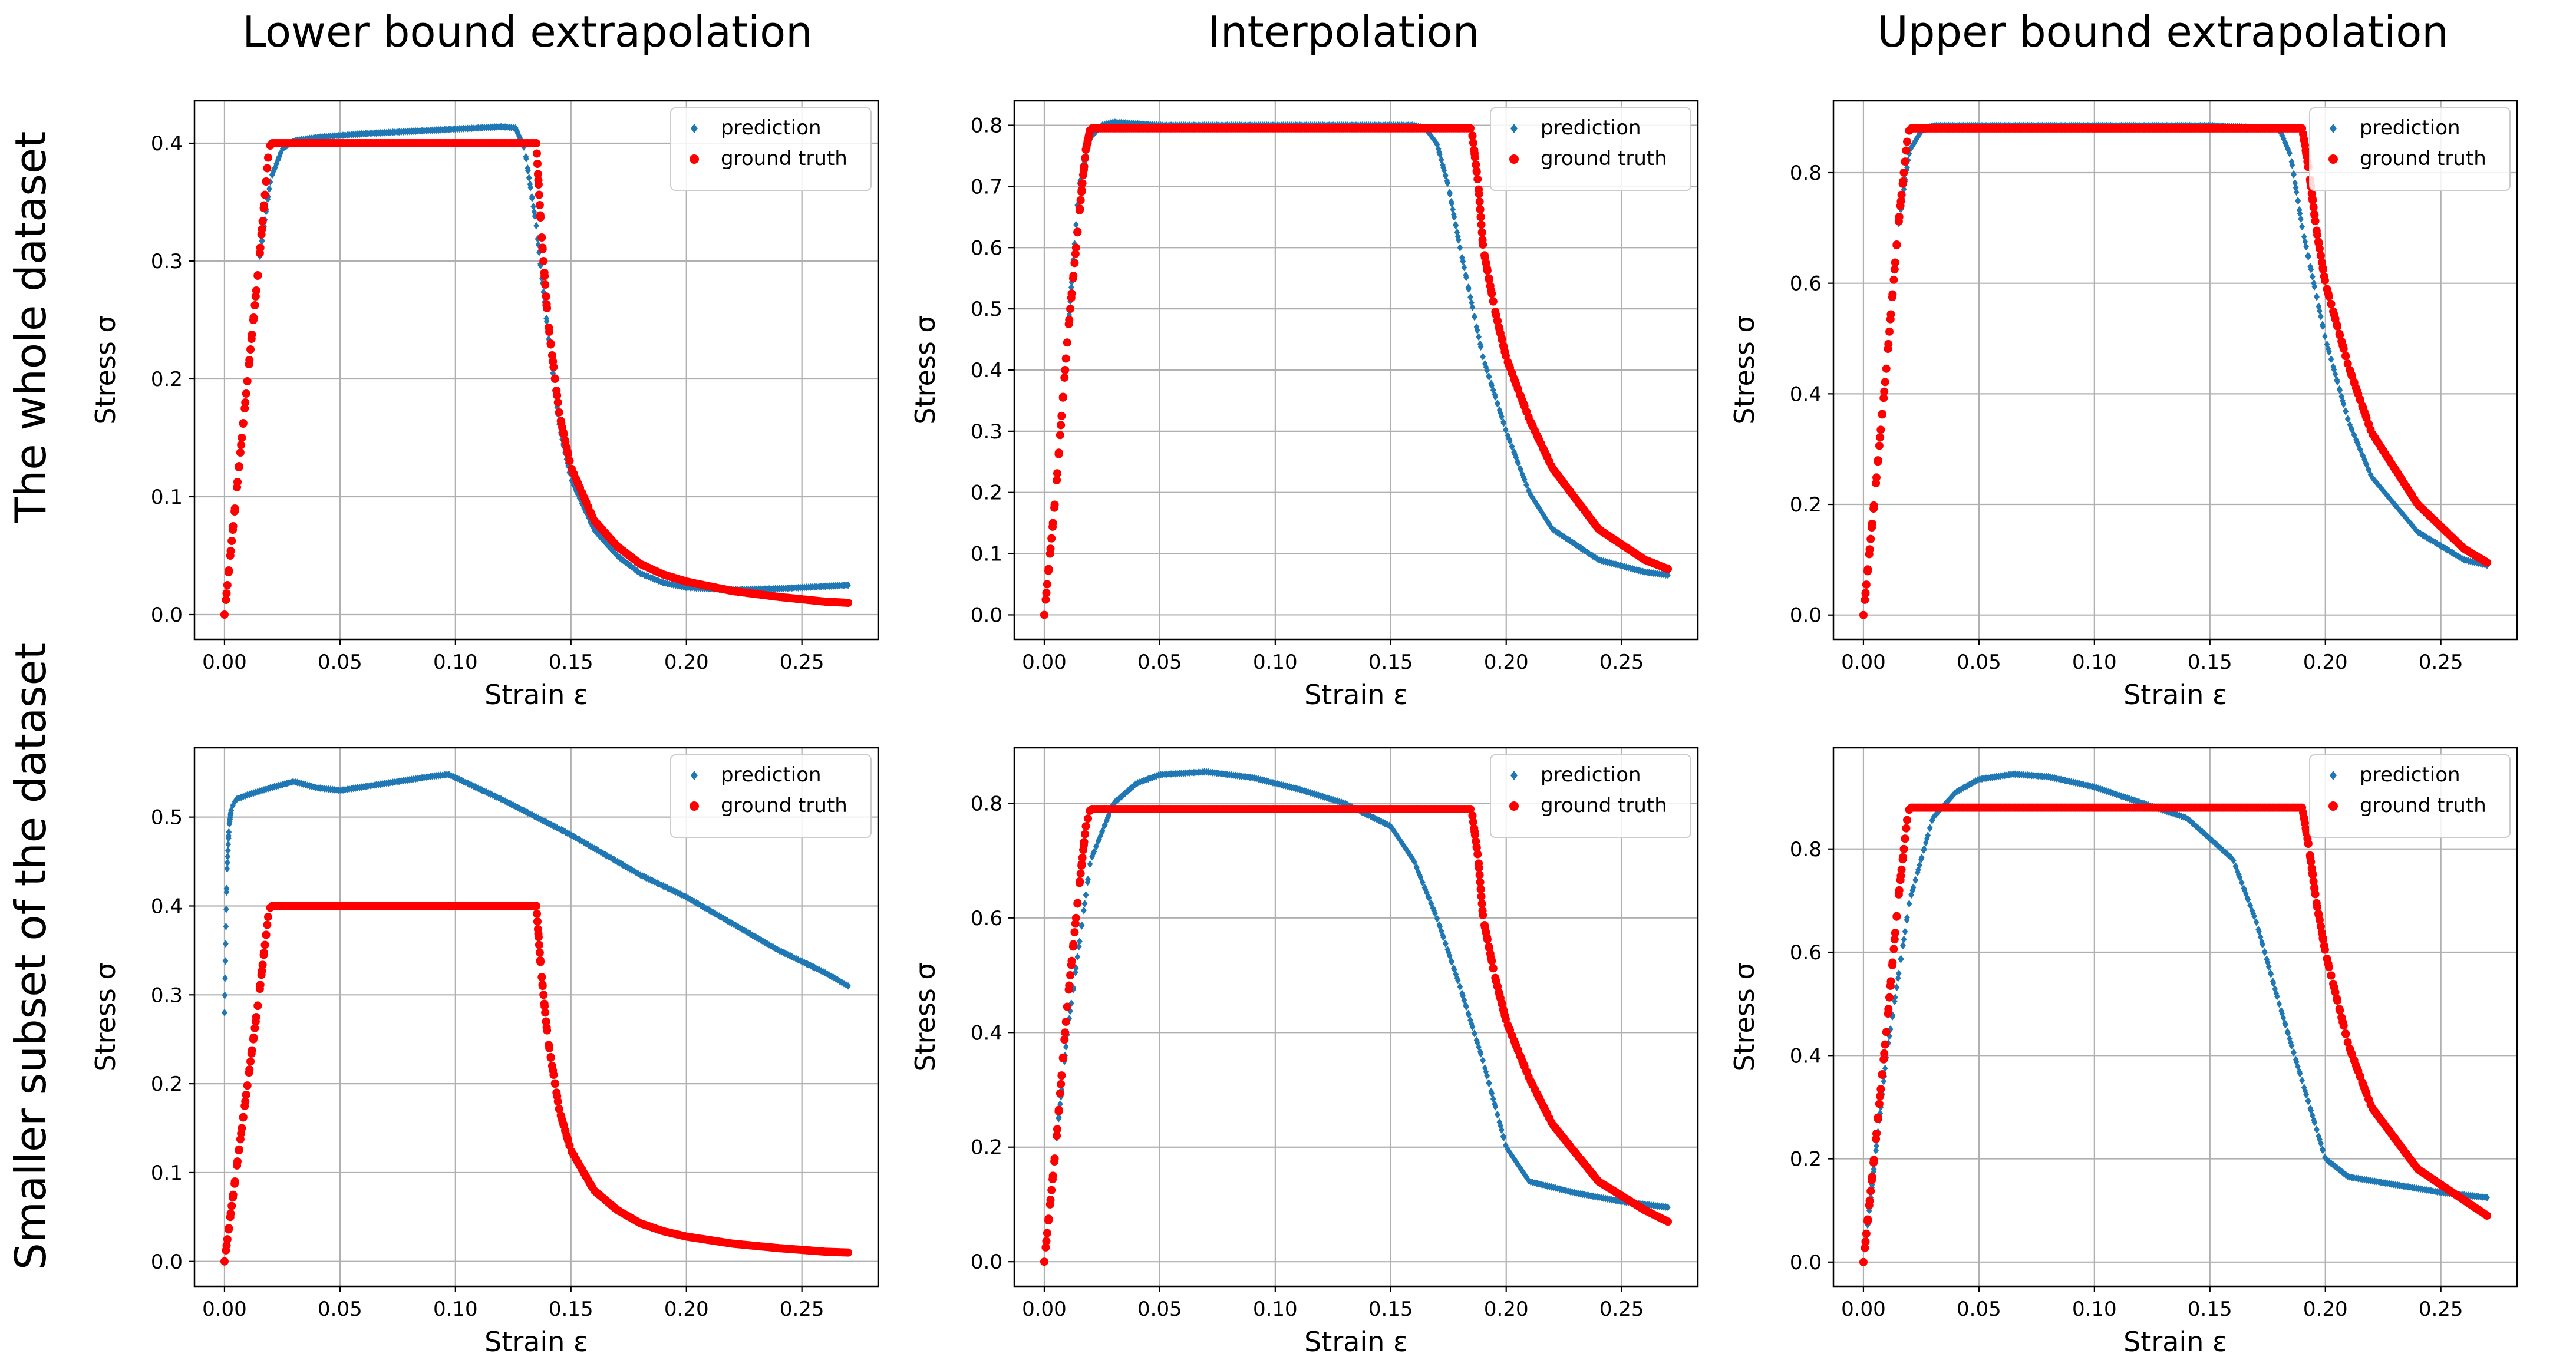 This screenshot has width=2576, height=1360. Describe the element at coordinates (2095, 1309) in the screenshot. I see `x-tick-label: 0.10` at that location.